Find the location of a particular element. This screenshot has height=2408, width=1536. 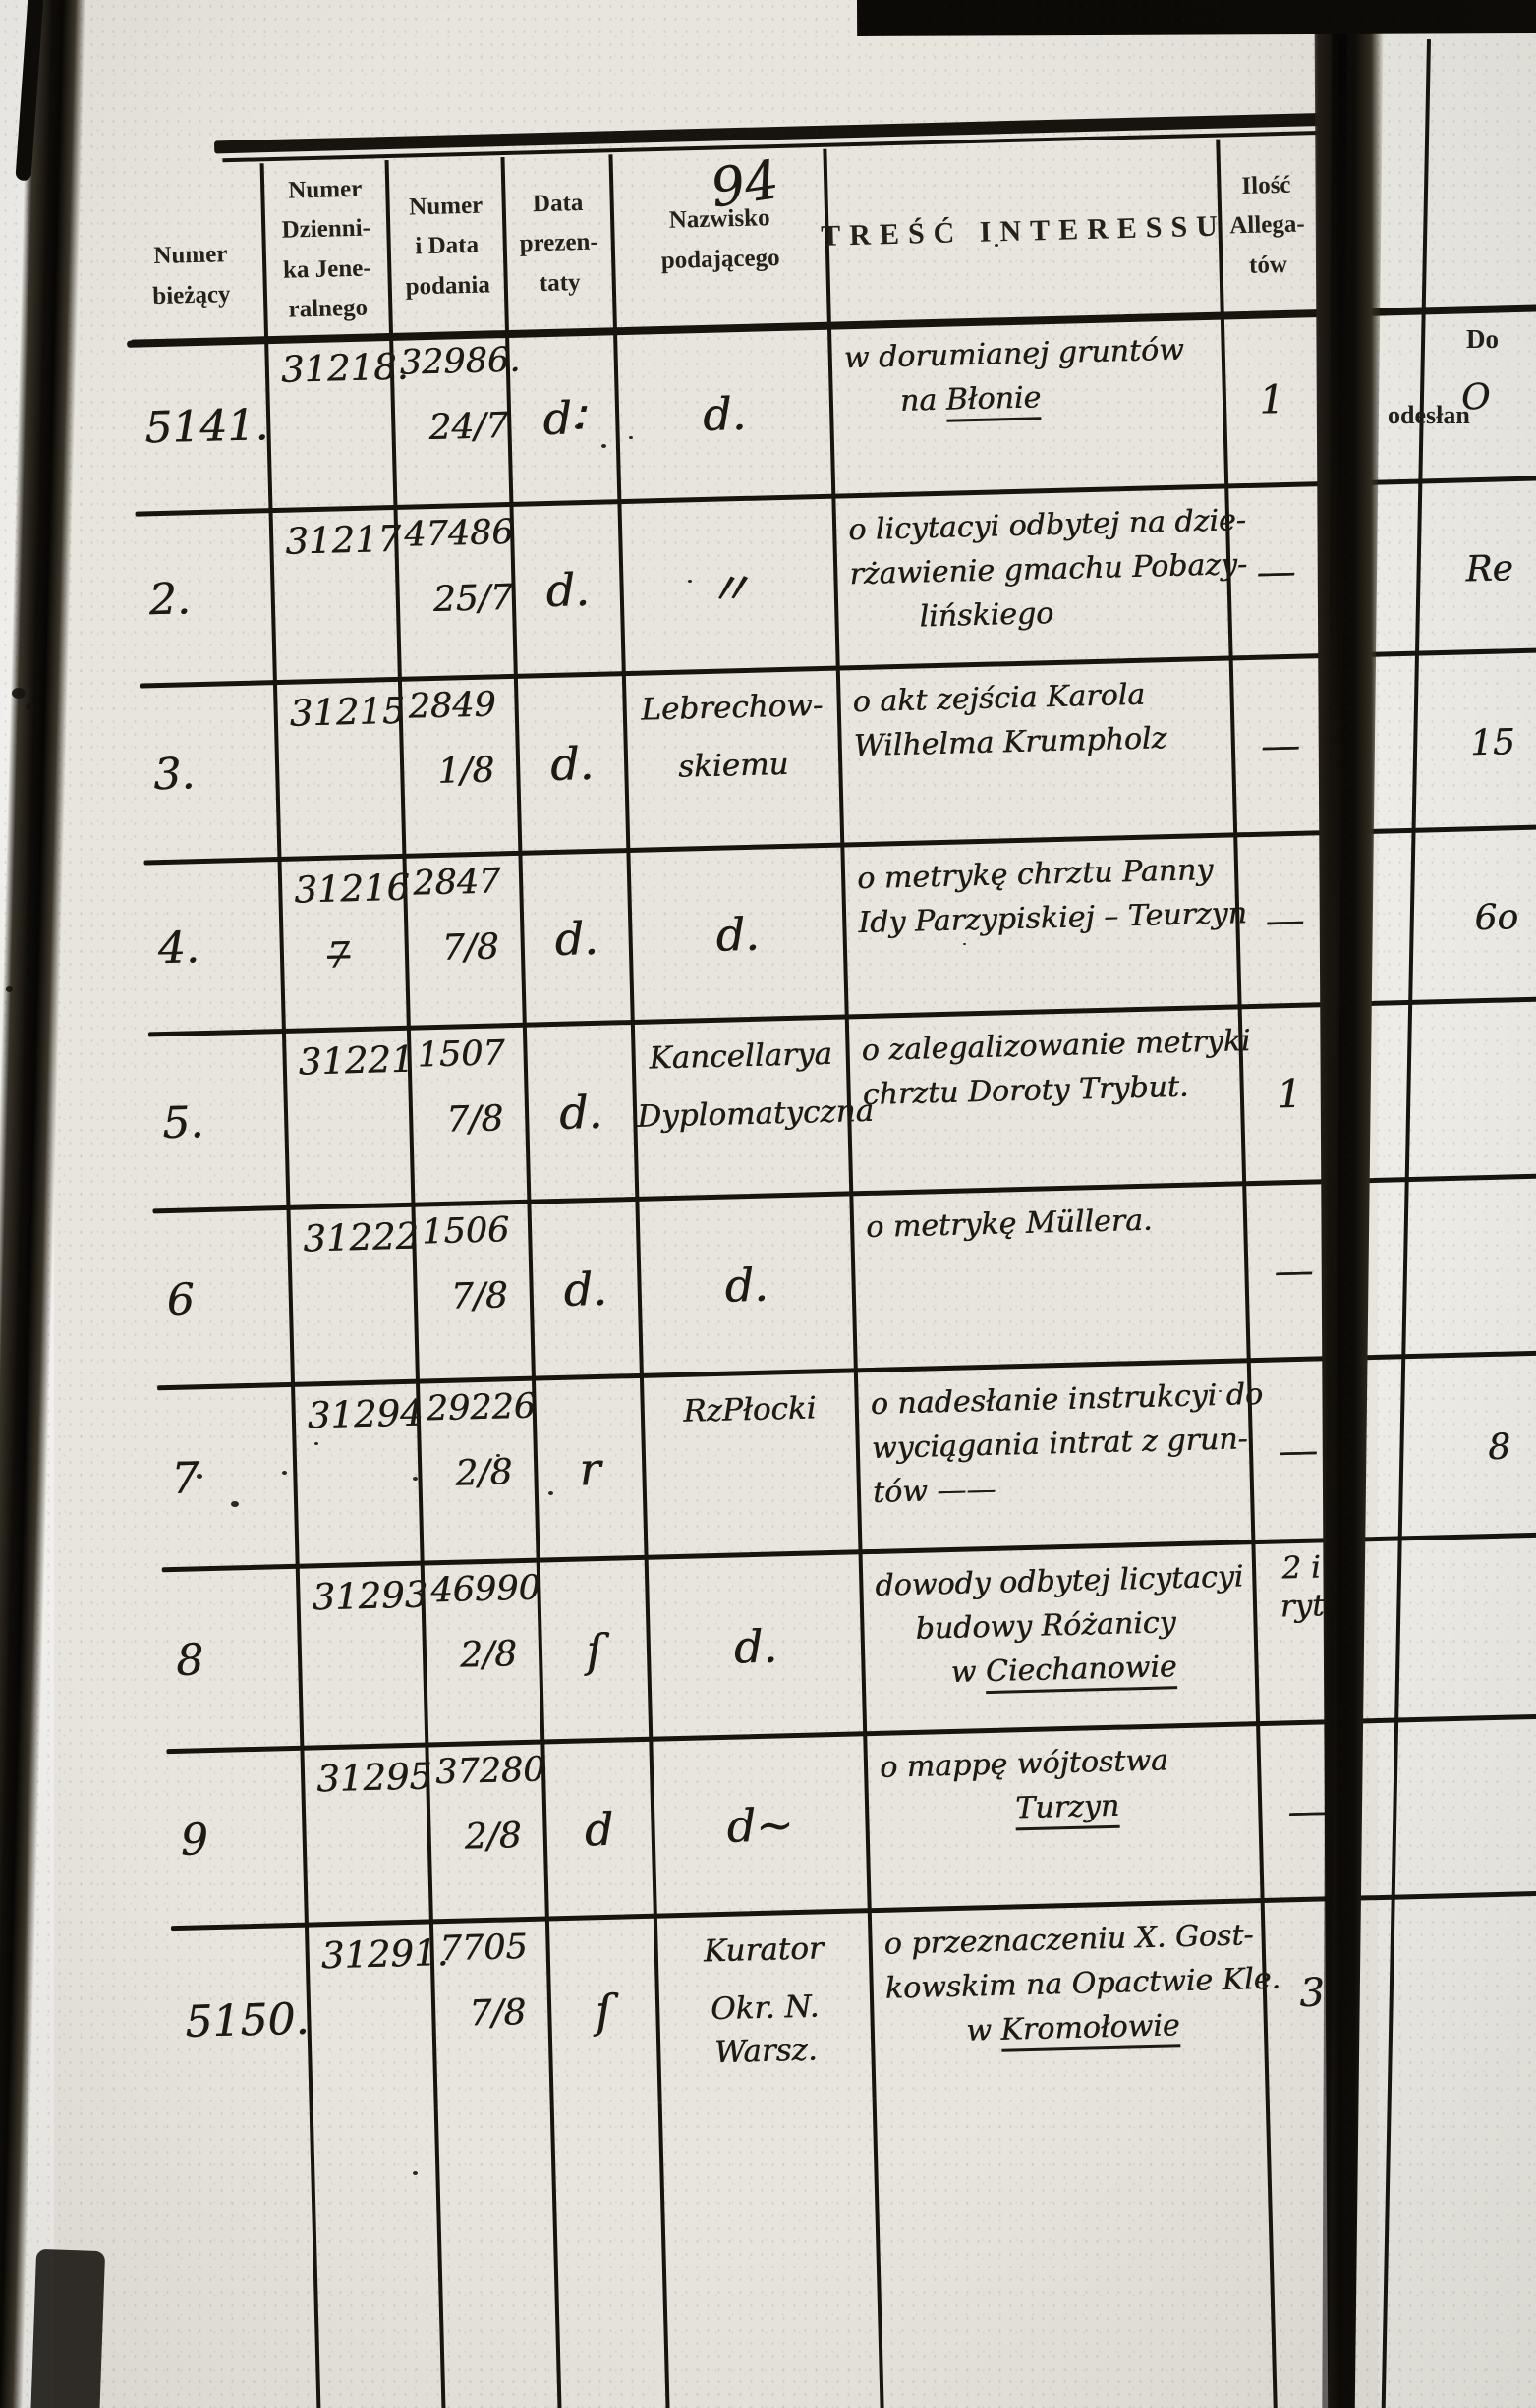

cell-numer-biezacy: 7 is located at coordinates (223, 1477).